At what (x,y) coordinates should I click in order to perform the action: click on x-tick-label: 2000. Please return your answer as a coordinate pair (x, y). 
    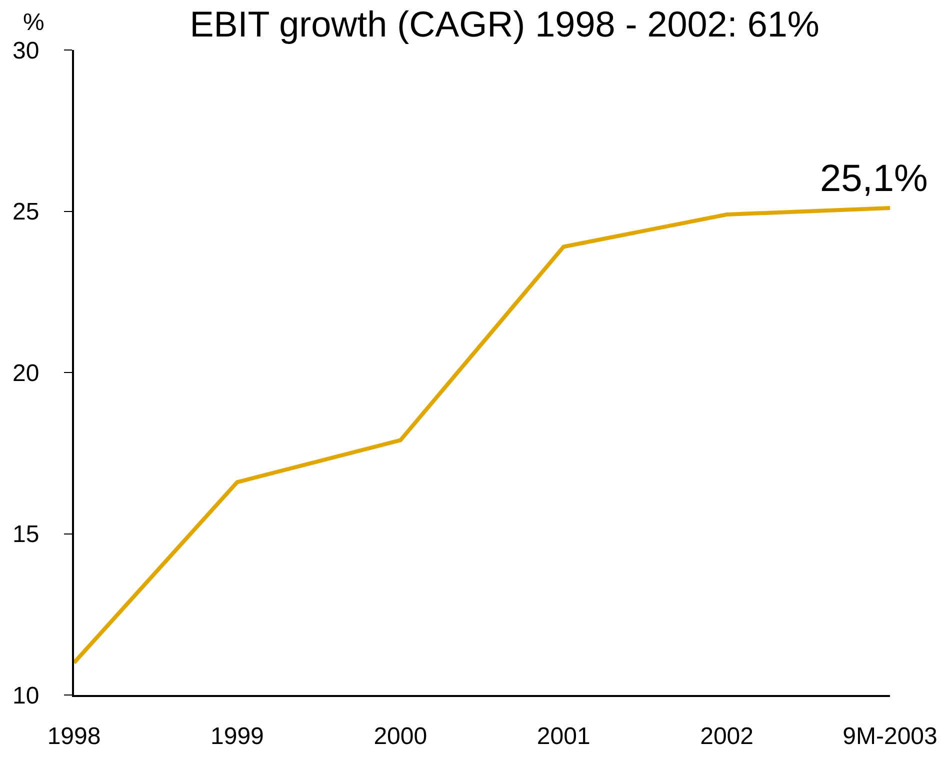
    Looking at the image, I should click on (401, 736).